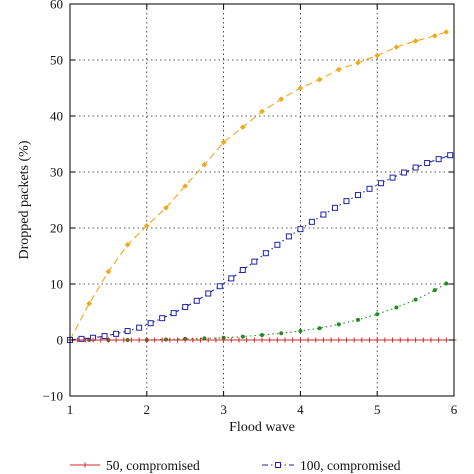 This screenshot has height=474, width=474. What do you see at coordinates (56, 116) in the screenshot?
I see `y-tick-label: 40` at bounding box center [56, 116].